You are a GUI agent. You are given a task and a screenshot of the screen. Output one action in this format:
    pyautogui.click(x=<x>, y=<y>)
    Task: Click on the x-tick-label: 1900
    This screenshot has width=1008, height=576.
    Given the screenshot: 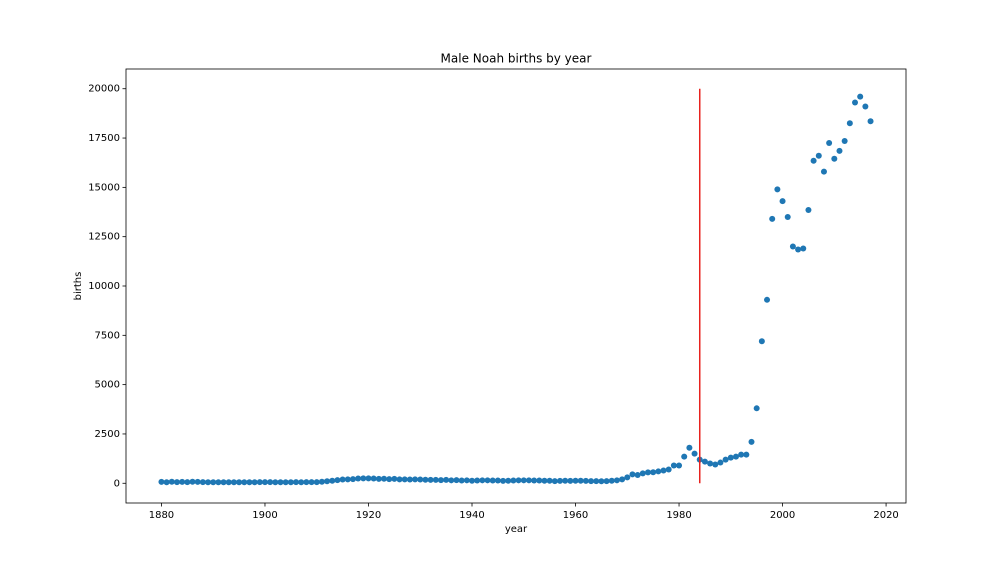 What is the action you would take?
    pyautogui.click(x=264, y=515)
    